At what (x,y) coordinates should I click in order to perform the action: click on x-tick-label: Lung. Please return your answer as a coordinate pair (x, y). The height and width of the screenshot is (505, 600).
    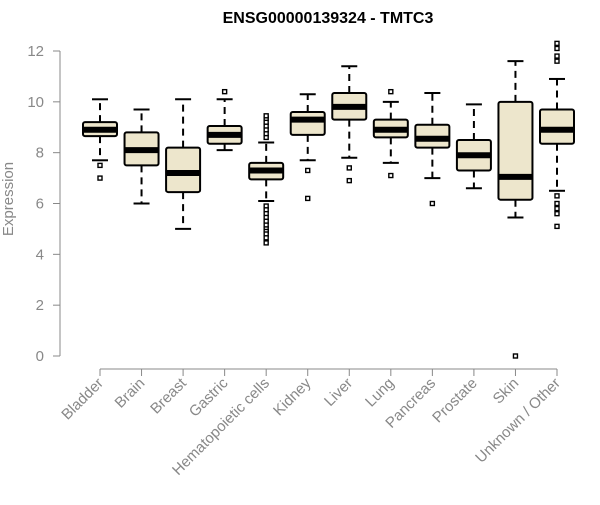
    Looking at the image, I should click on (380, 393).